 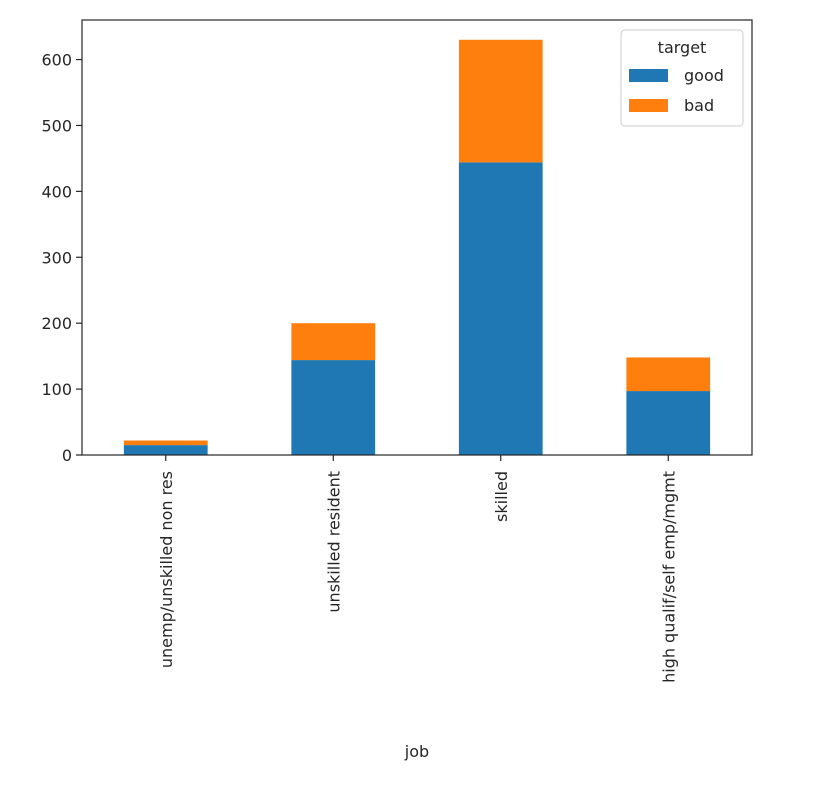 I want to click on legend-label-good: good, so click(x=704, y=75).